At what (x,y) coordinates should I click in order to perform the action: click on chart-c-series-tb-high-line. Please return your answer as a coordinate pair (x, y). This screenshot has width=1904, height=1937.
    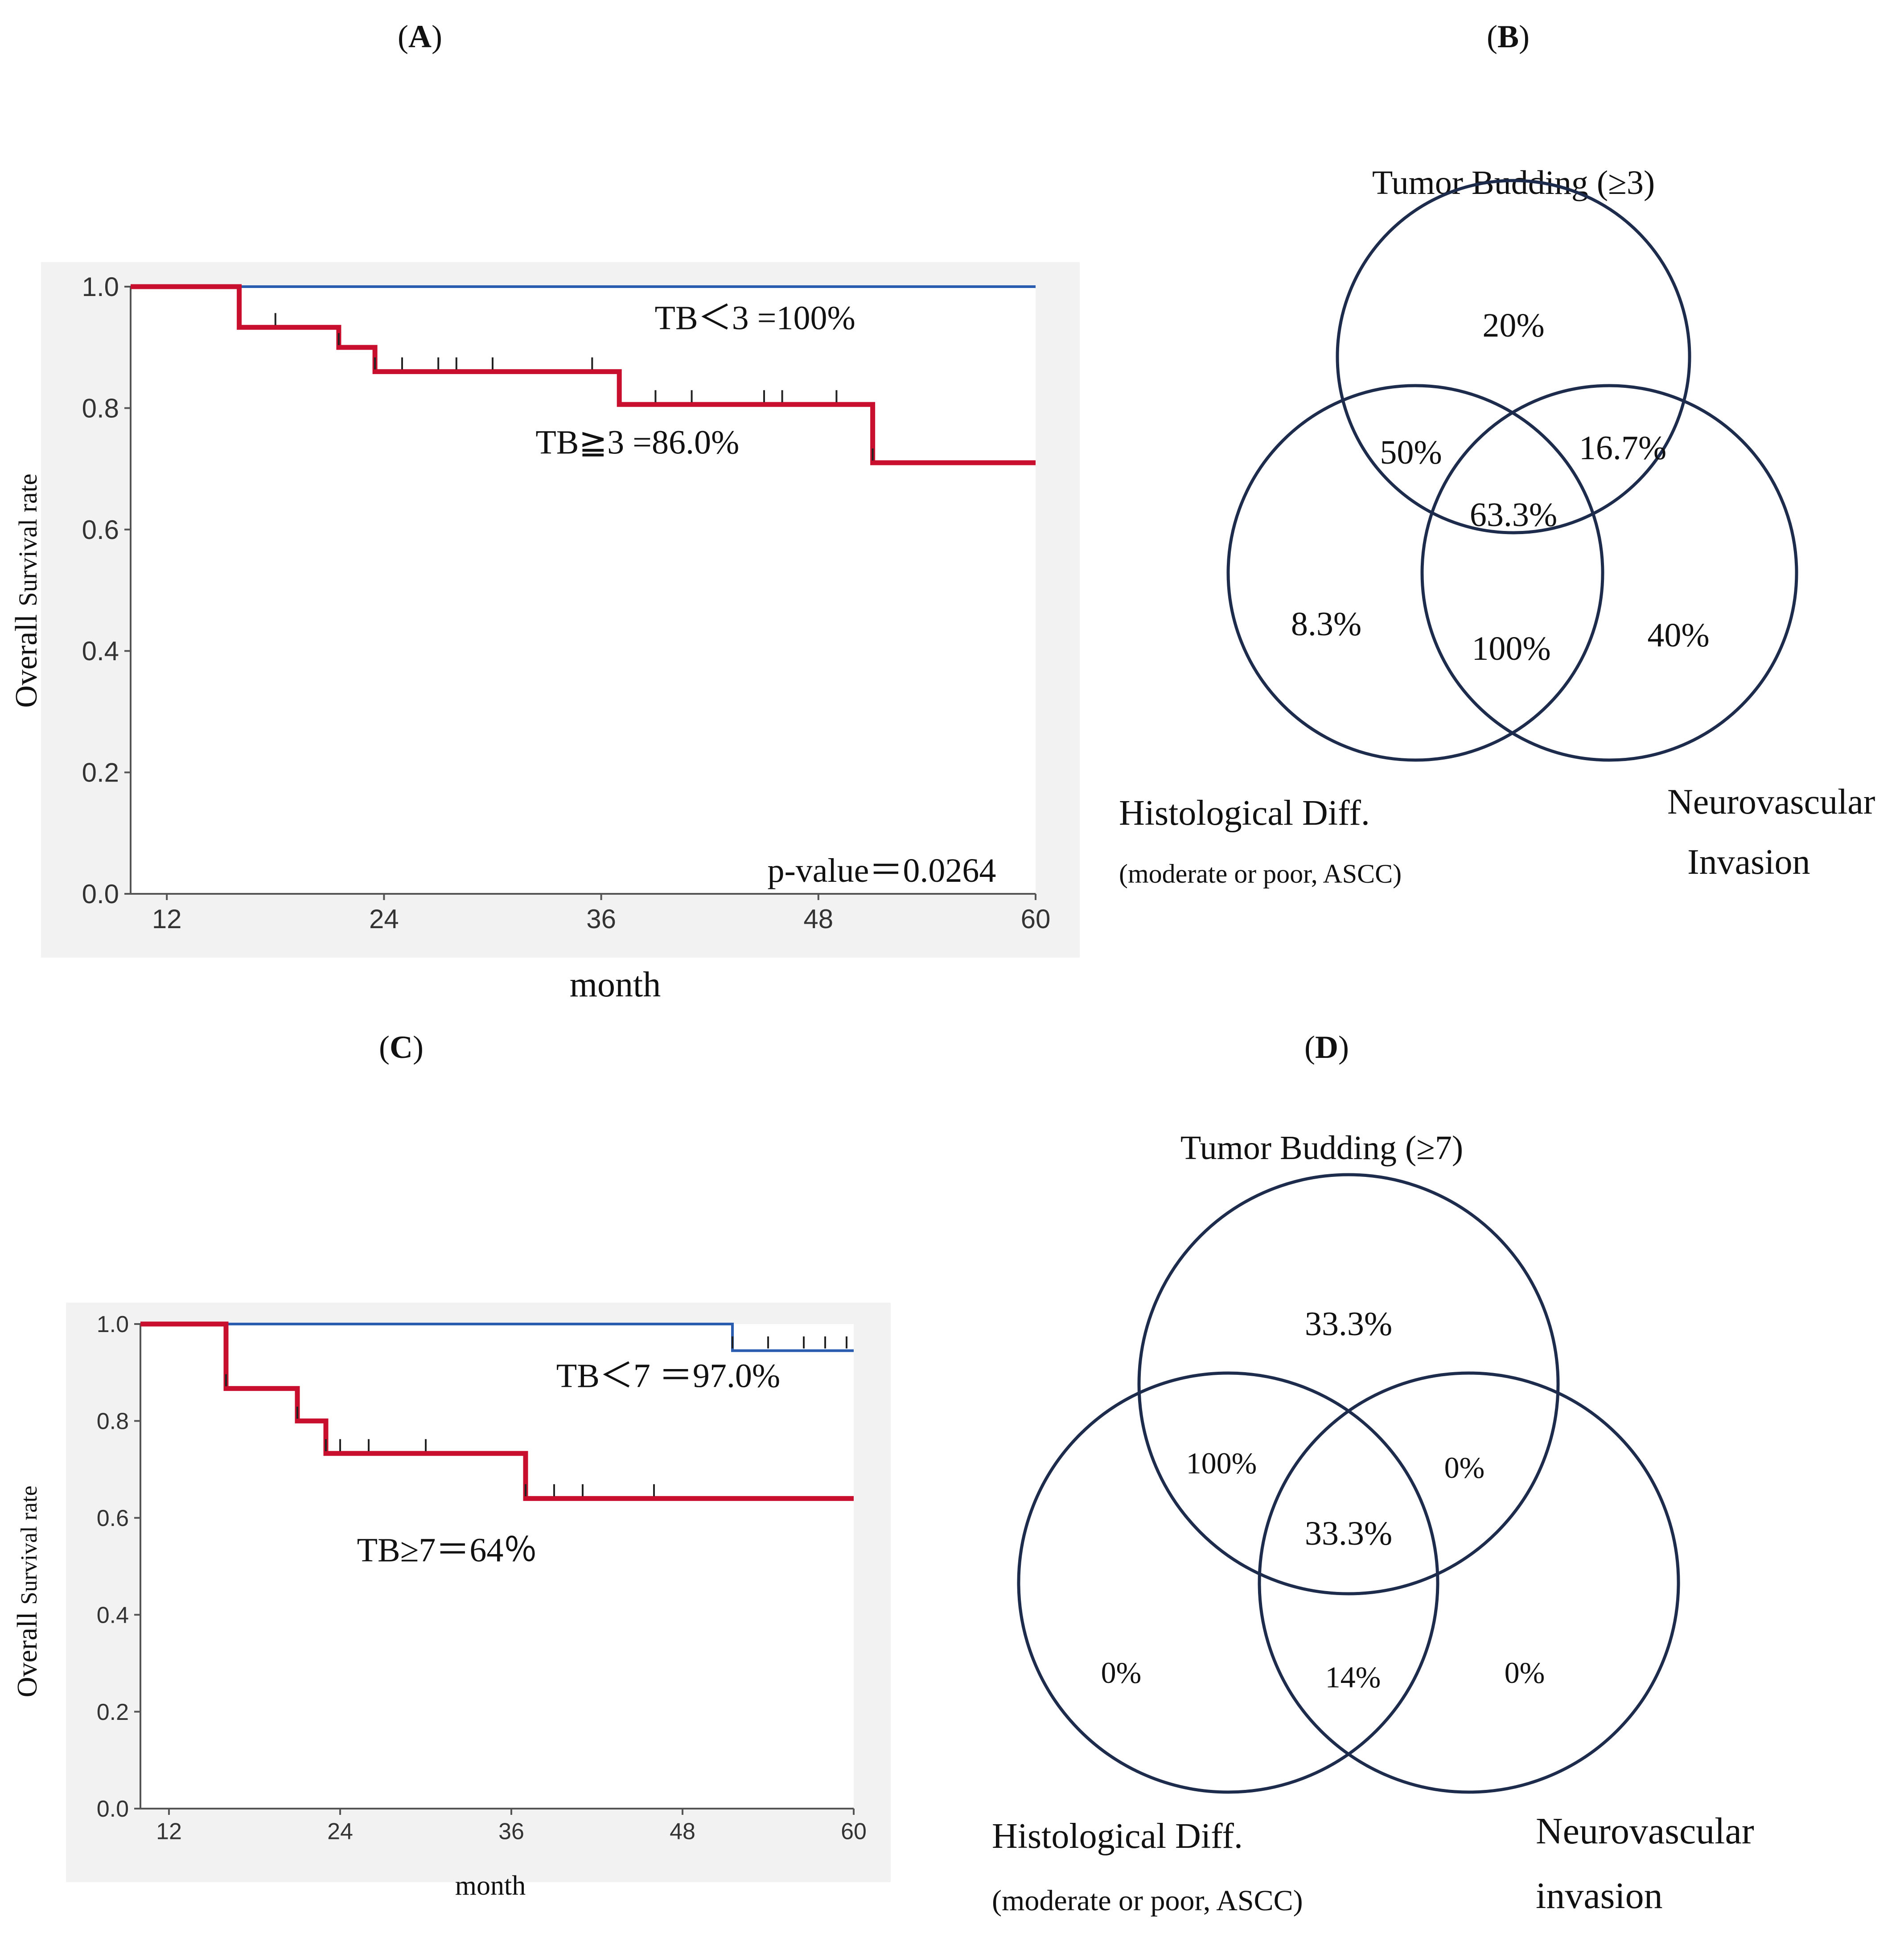
    Looking at the image, I should click on (497, 1411).